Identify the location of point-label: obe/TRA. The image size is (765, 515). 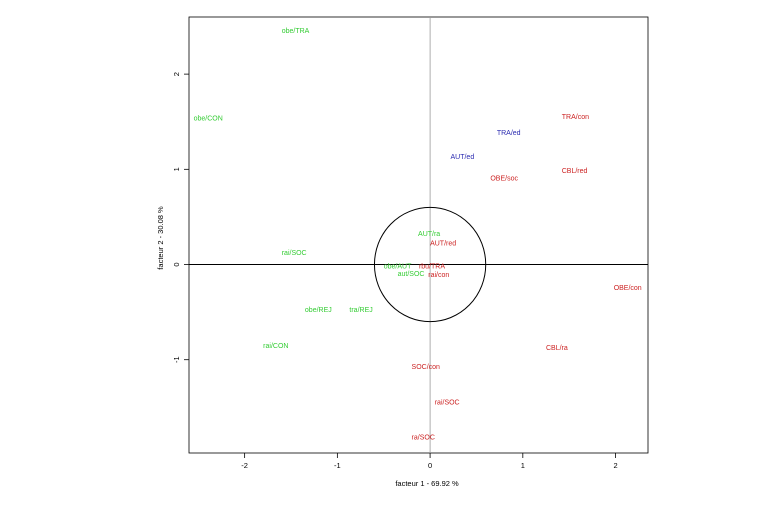
(296, 31).